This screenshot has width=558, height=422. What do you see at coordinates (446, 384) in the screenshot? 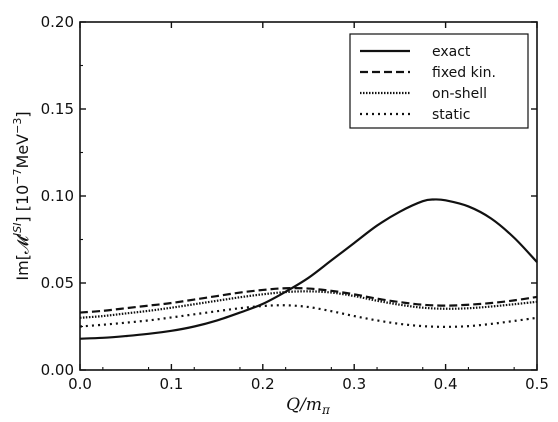
I see `x-tick-label: 0.4` at bounding box center [446, 384].